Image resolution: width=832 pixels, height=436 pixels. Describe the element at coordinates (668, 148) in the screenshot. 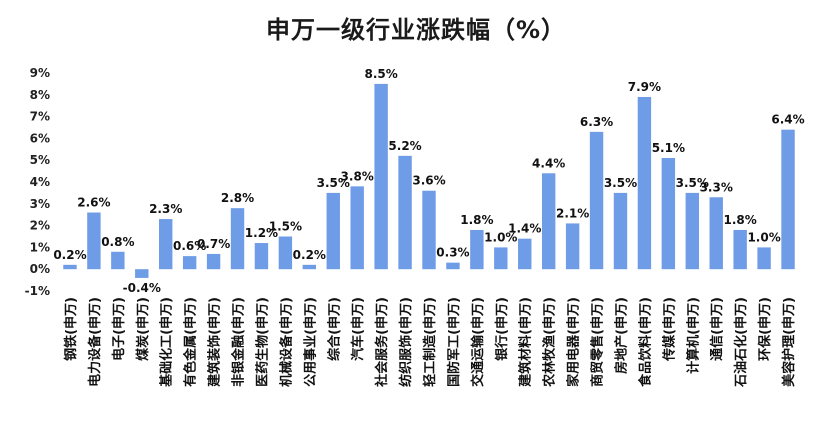

I see `data-label: 5.1%` at that location.